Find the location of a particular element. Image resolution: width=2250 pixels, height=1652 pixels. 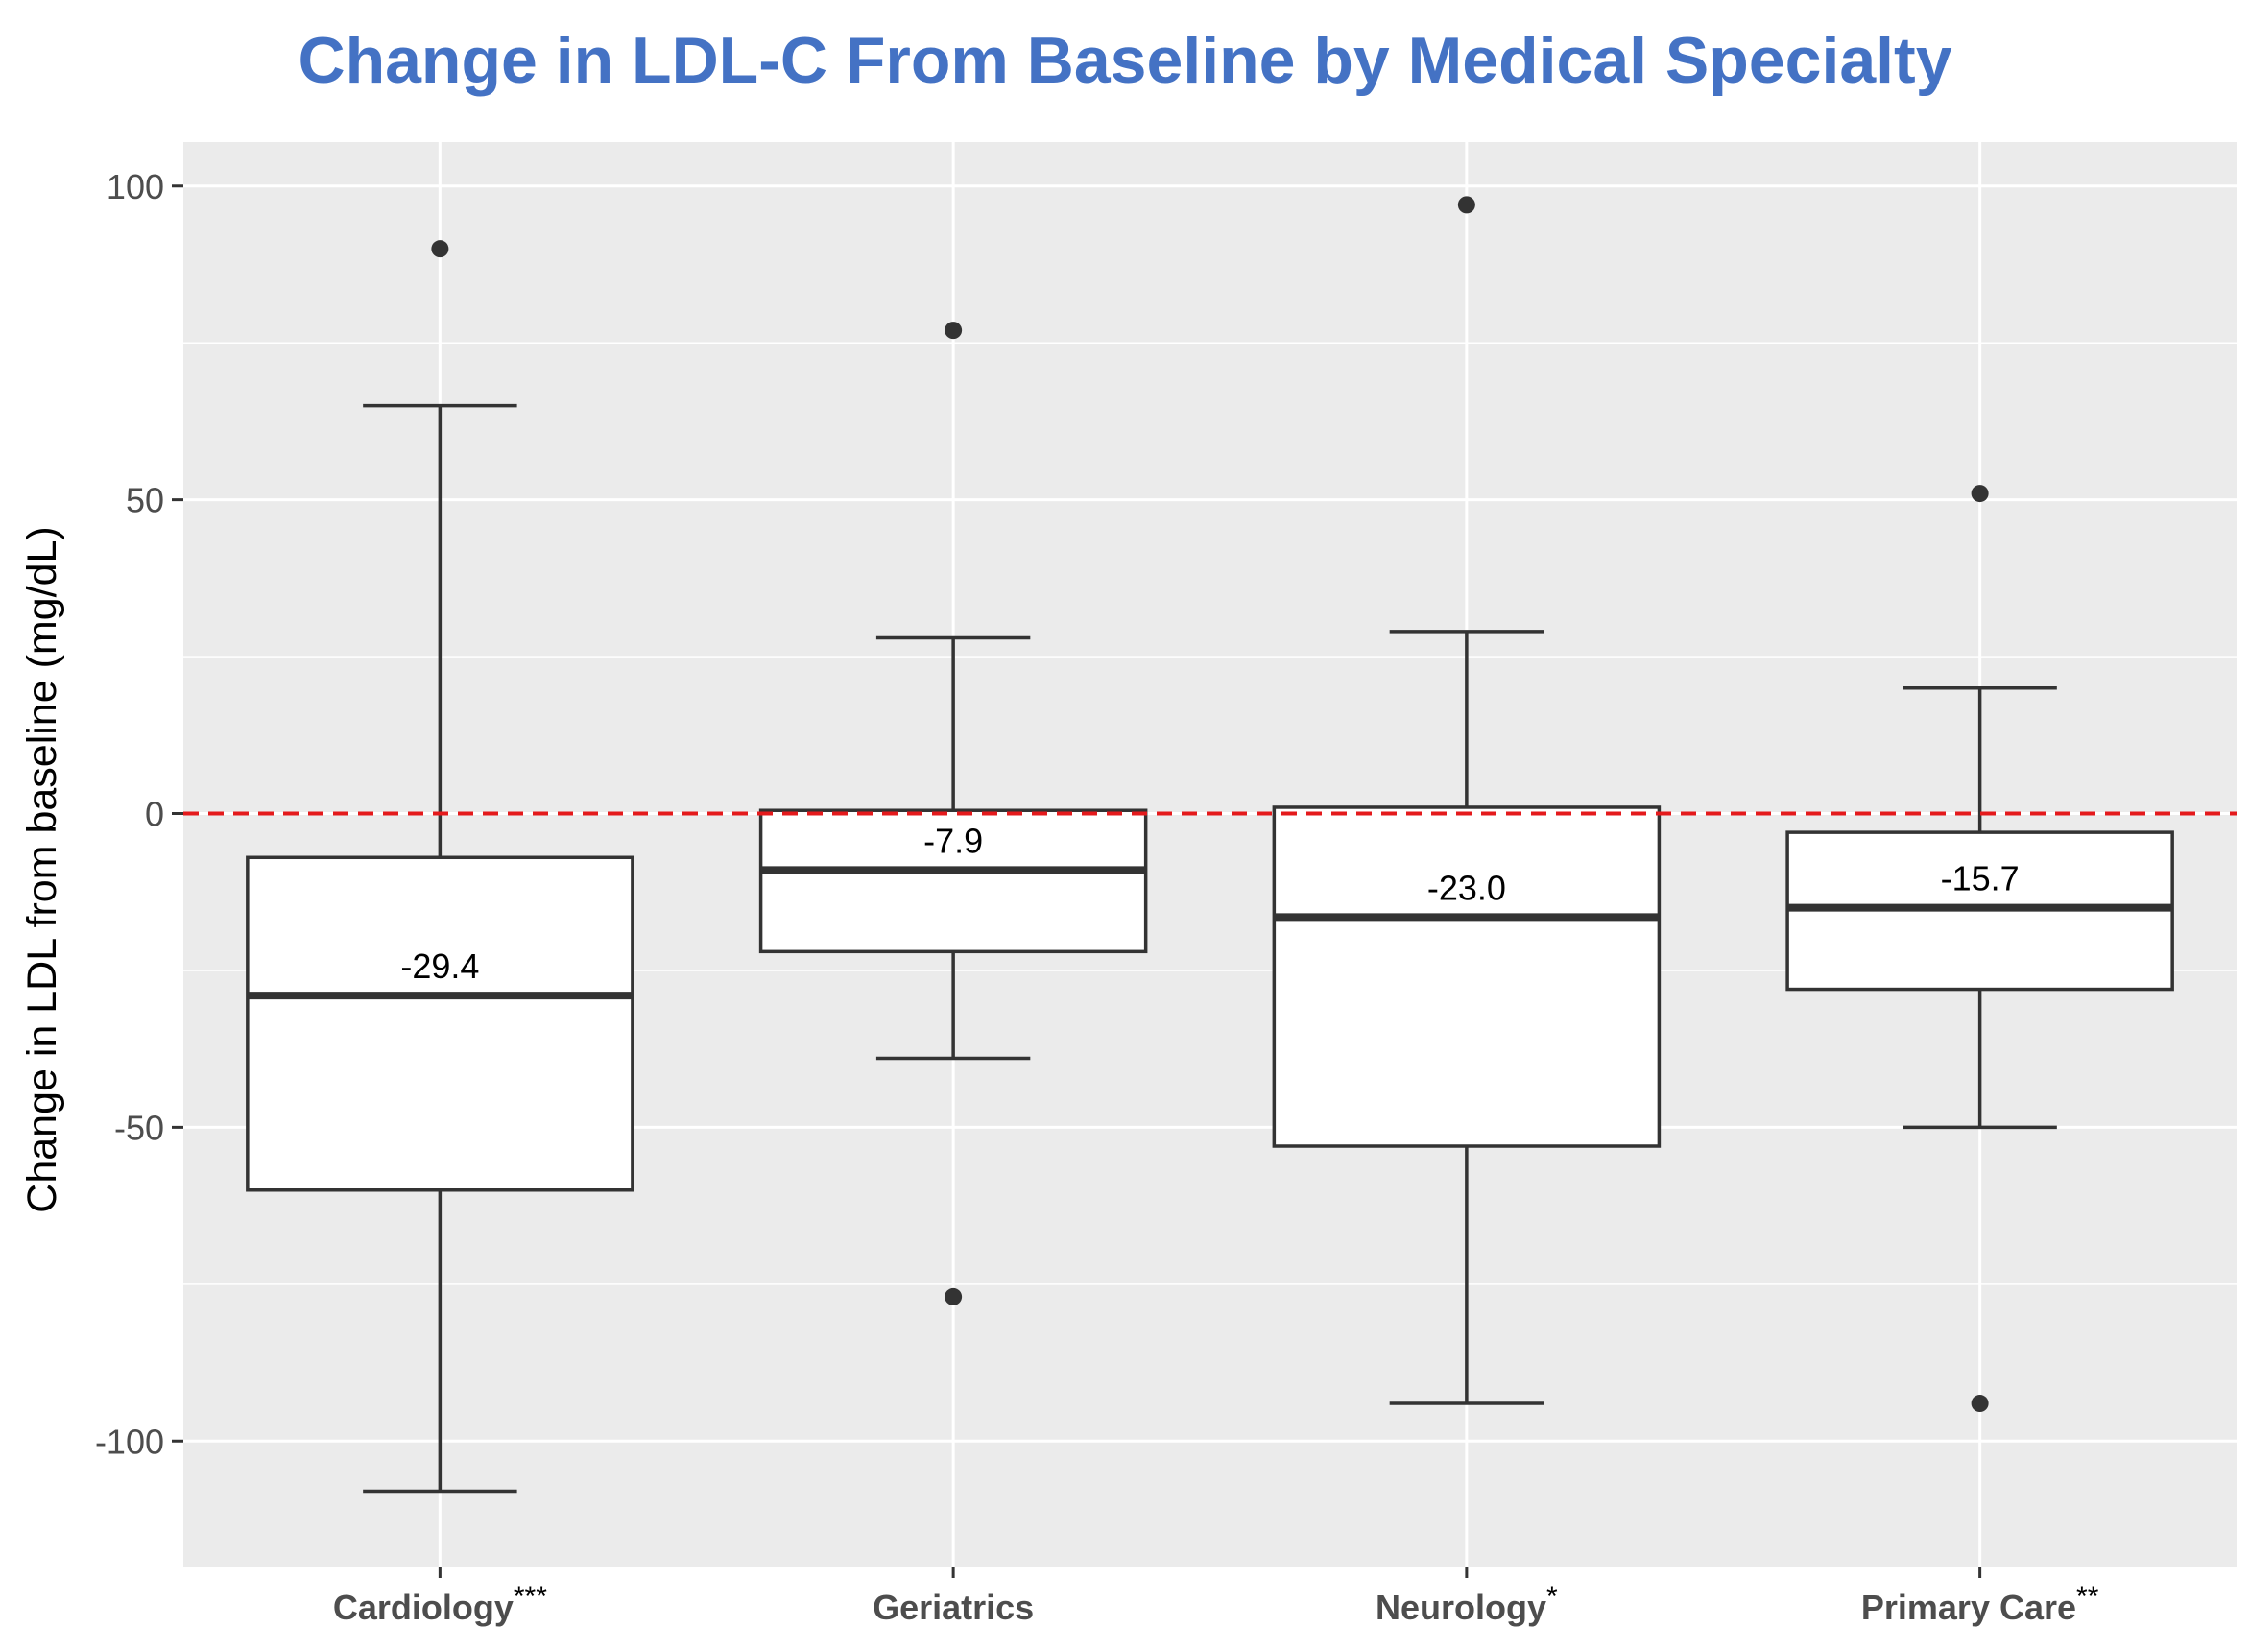

y-tick-label: -100 is located at coordinates (129, 1441).